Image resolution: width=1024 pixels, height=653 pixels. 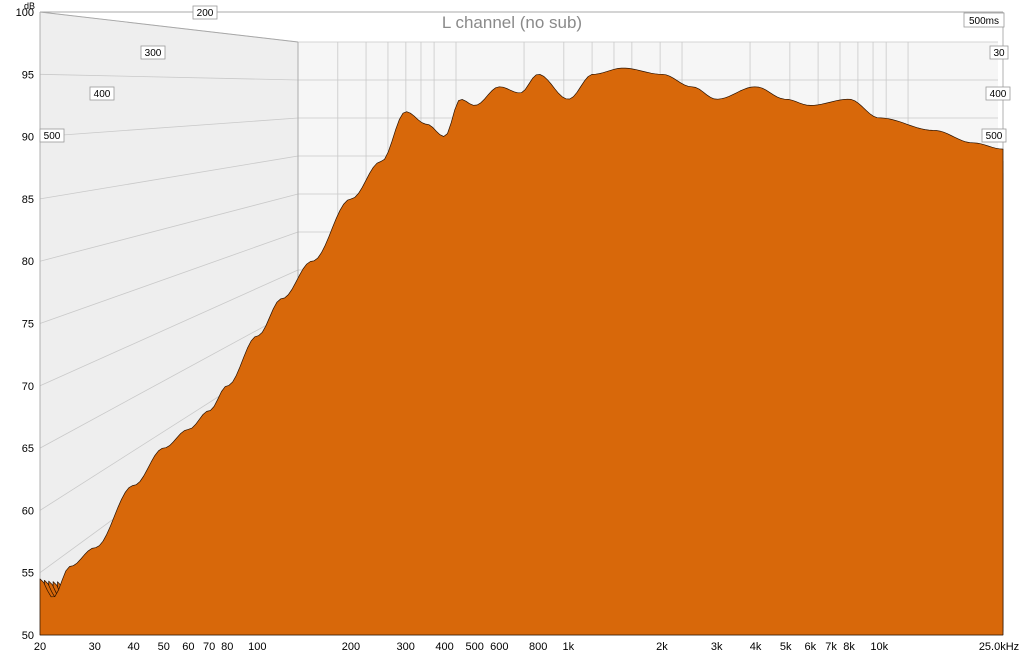 I want to click on time-end-label: 500ms, so click(x=984, y=21).